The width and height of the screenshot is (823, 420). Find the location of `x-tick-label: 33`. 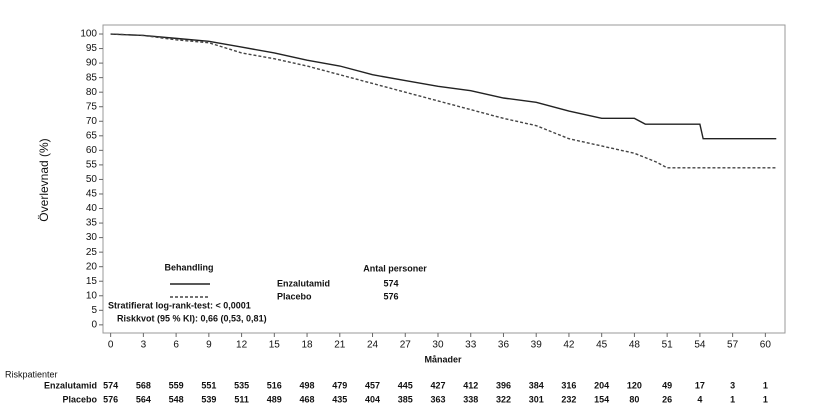

x-tick-label: 33 is located at coordinates (471, 345).